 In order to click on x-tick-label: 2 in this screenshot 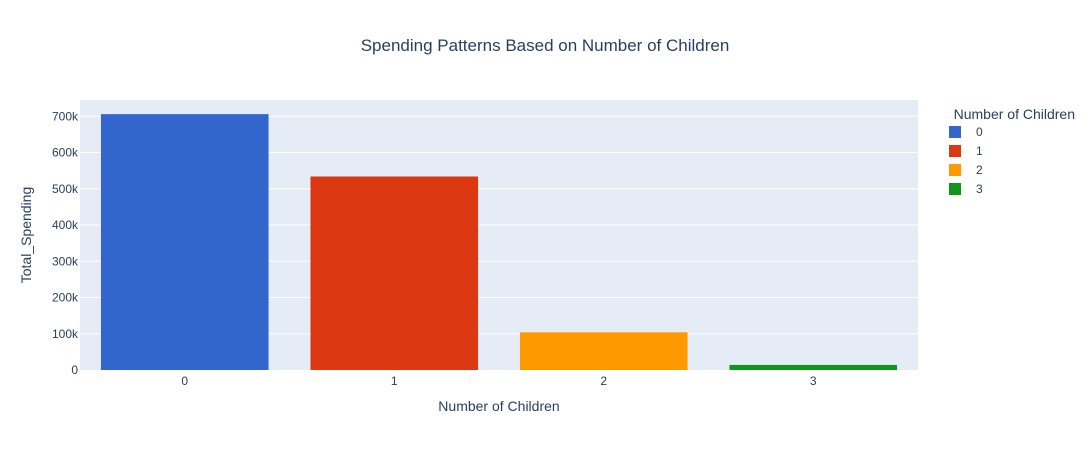, I will do `click(603, 381)`.